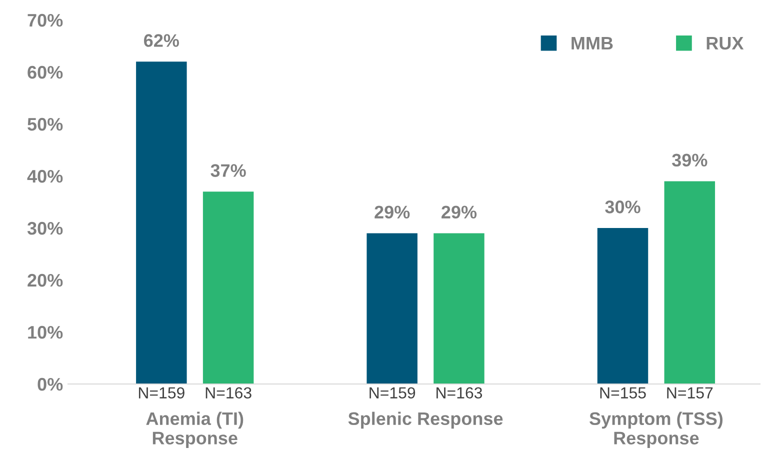  Describe the element at coordinates (45, 176) in the screenshot. I see `y-tick-label: 40%` at that location.